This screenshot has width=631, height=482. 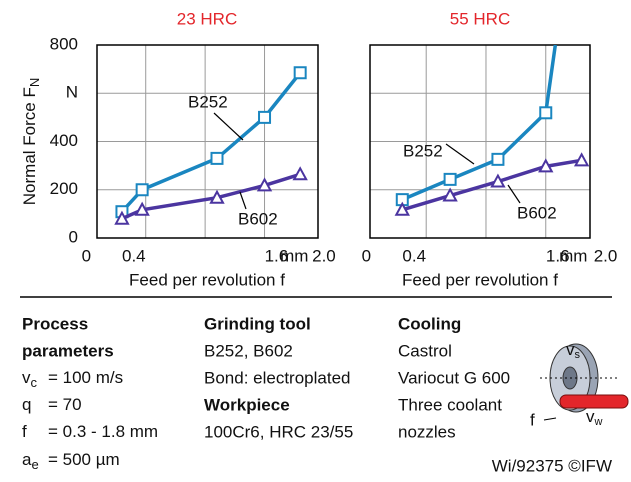 What do you see at coordinates (450, 404) in the screenshot?
I see `text: Three coolant` at bounding box center [450, 404].